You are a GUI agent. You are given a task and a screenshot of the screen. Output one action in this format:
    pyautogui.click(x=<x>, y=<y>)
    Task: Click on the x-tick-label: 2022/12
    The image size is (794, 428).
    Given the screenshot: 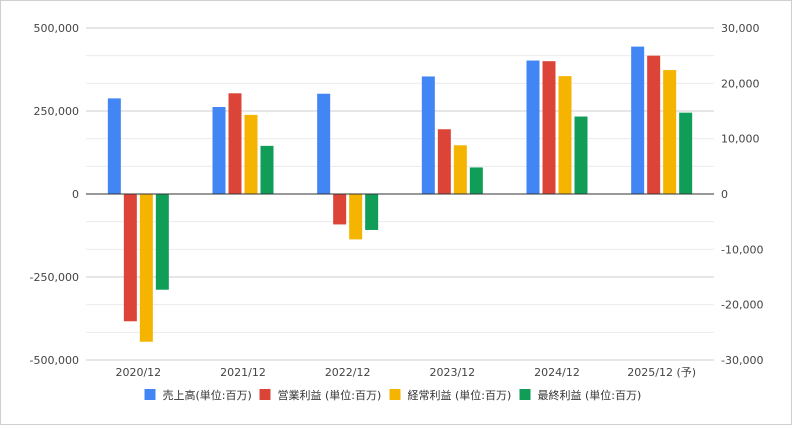 What is the action you would take?
    pyautogui.click(x=348, y=372)
    